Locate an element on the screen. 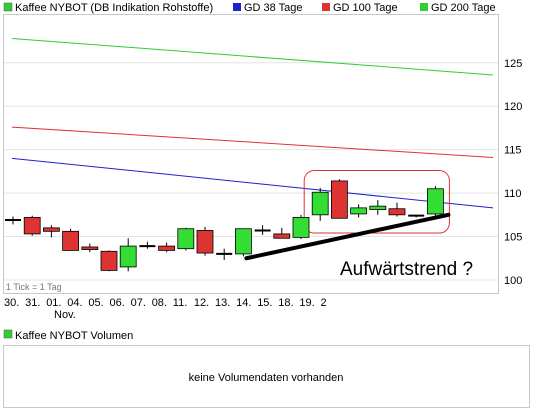 The width and height of the screenshot is (545, 413). x-tick-label: 06. is located at coordinates (117, 303).